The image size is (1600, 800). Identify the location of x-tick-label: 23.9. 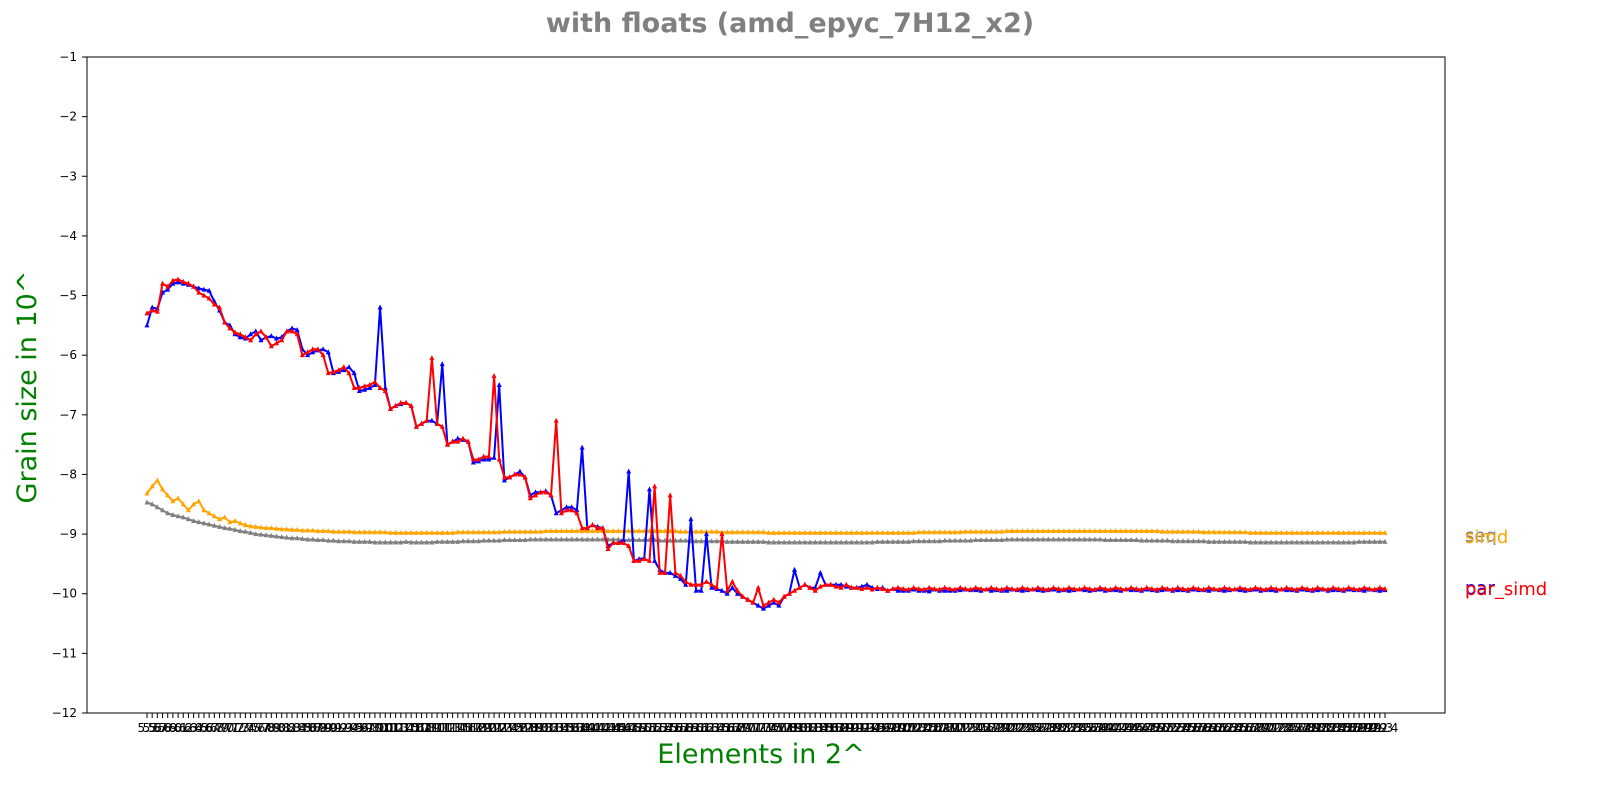
(1100, 728).